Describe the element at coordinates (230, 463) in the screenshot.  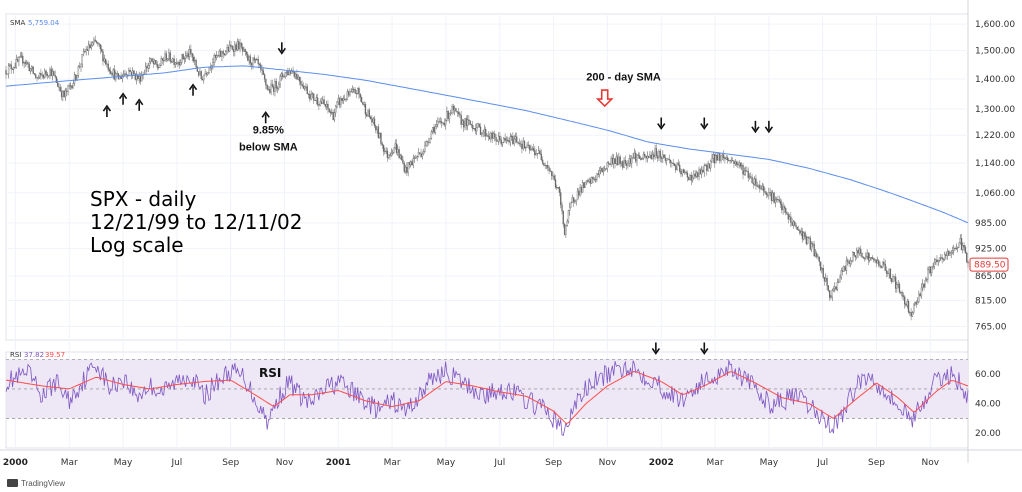
I see `time-tick-label: Sep` at that location.